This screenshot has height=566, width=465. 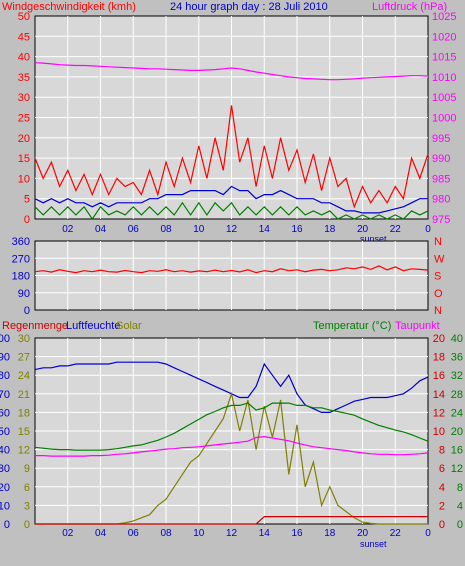 What do you see at coordinates (5, 488) in the screenshot?
I see `humidity-tick-label: 20` at bounding box center [5, 488].